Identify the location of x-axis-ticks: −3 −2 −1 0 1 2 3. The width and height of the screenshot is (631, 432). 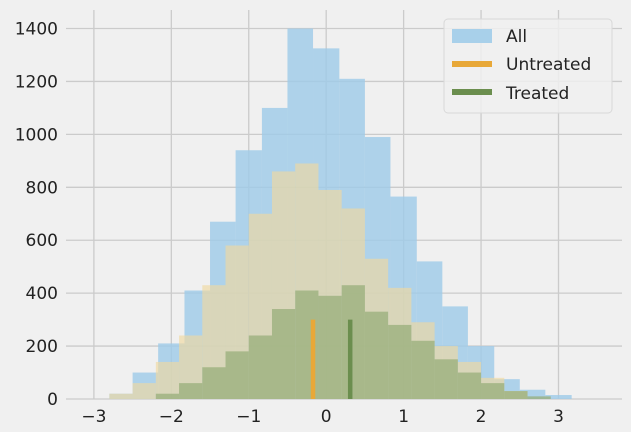
(322, 417).